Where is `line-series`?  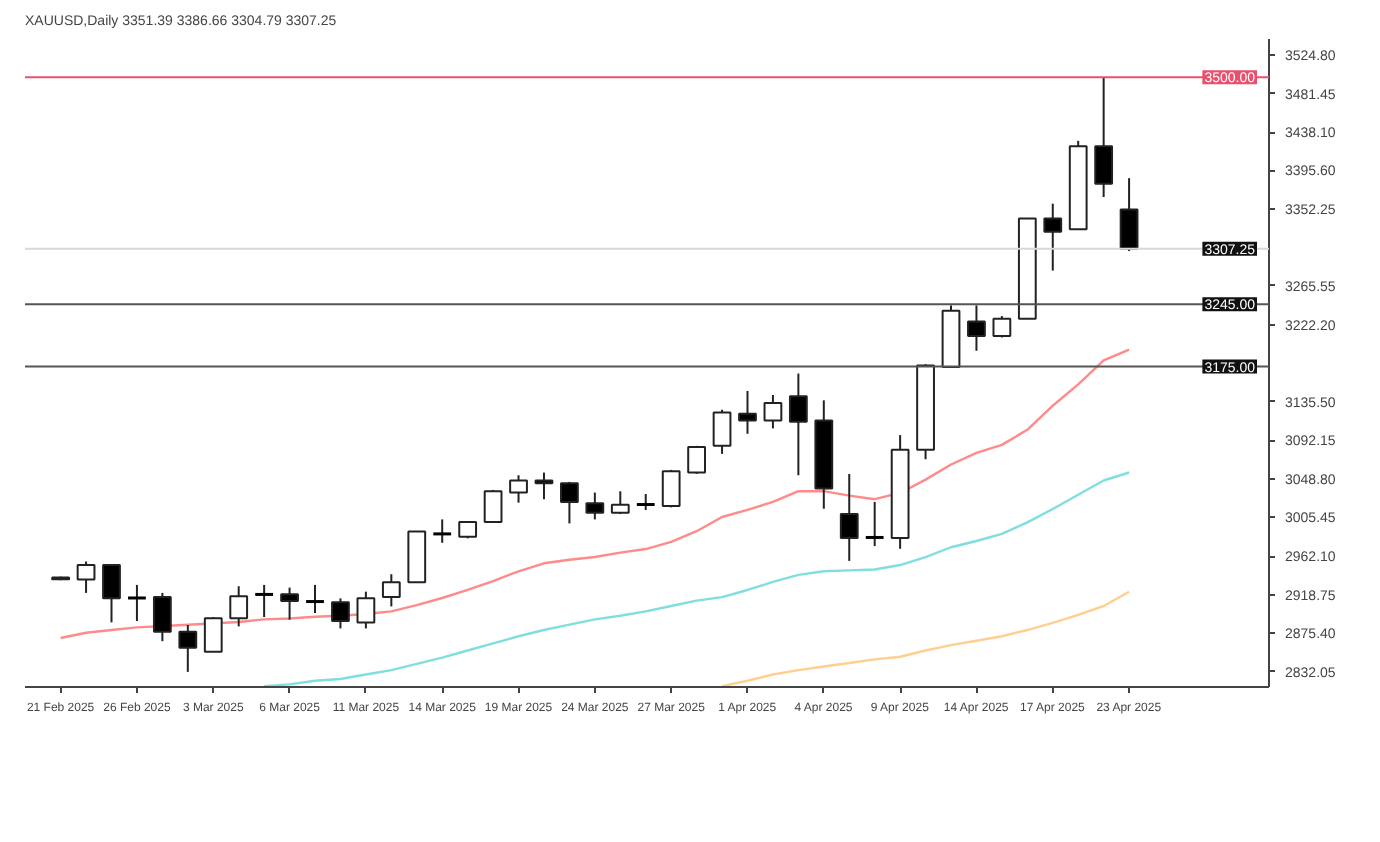
line-series is located at coordinates (925, 638).